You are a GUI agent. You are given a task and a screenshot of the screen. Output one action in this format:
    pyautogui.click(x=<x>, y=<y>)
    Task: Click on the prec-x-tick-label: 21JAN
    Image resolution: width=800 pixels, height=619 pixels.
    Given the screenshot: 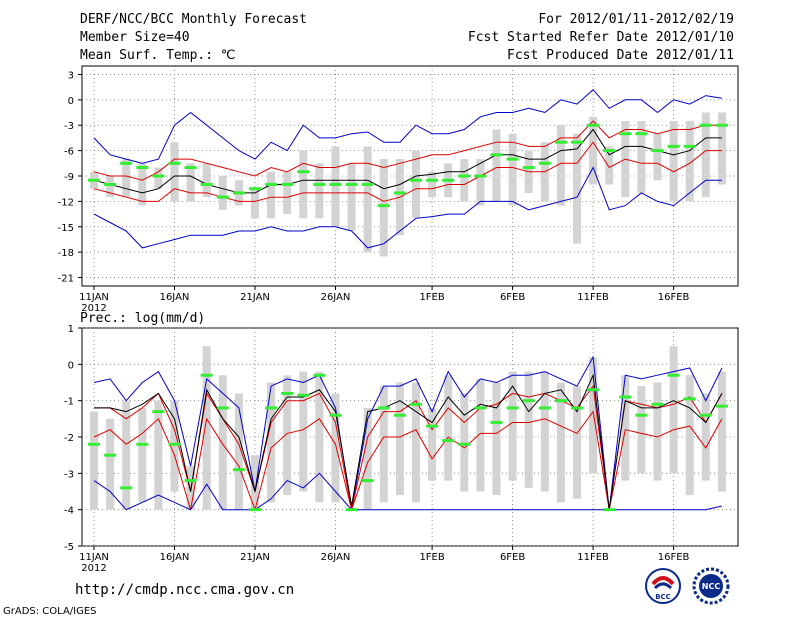 What is the action you would take?
    pyautogui.click(x=255, y=557)
    